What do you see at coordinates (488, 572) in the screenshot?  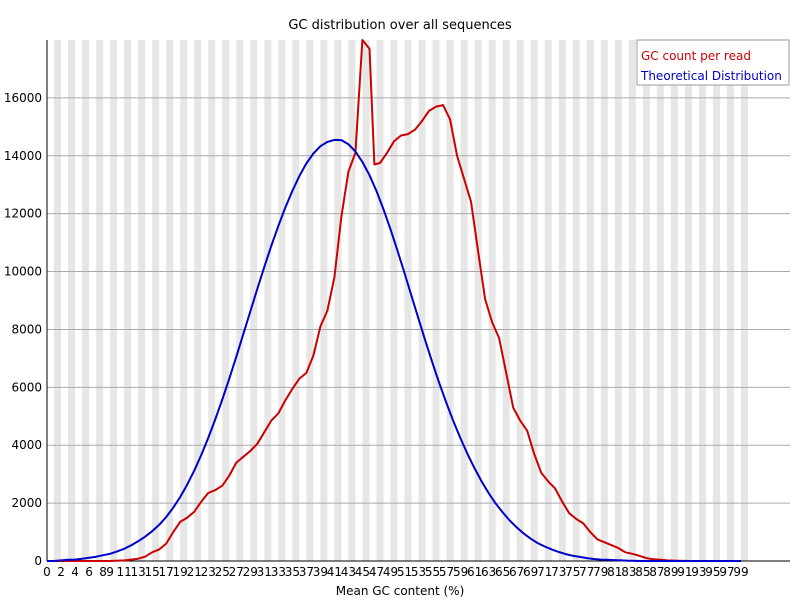 I see `x-tick-label: 63` at bounding box center [488, 572].